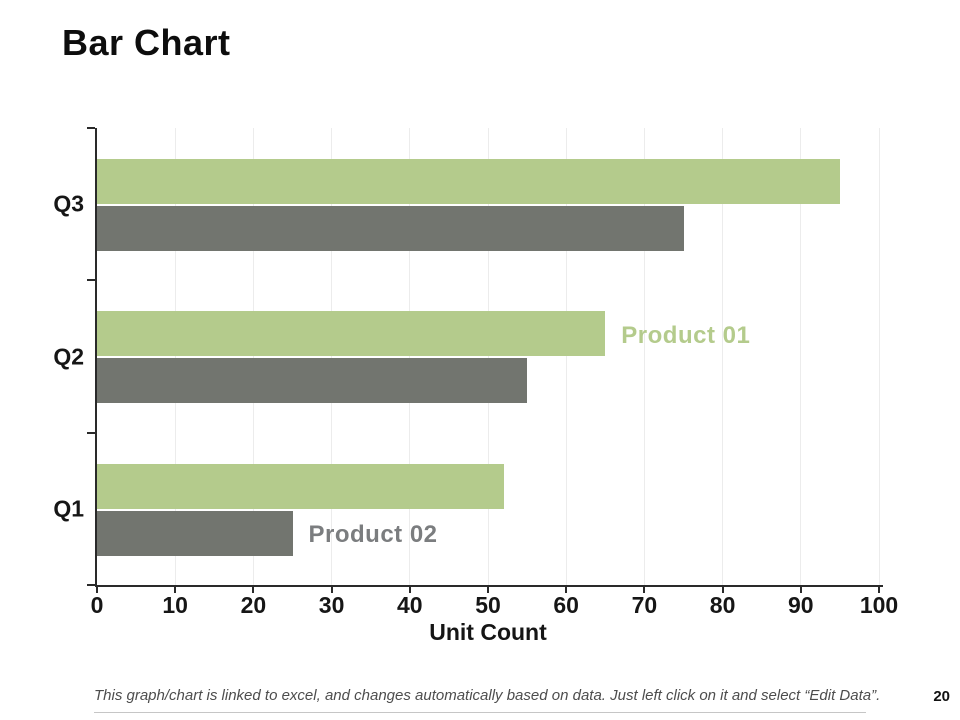 This screenshot has height=720, width=960. What do you see at coordinates (489, 586) in the screenshot?
I see `x-axis-line` at bounding box center [489, 586].